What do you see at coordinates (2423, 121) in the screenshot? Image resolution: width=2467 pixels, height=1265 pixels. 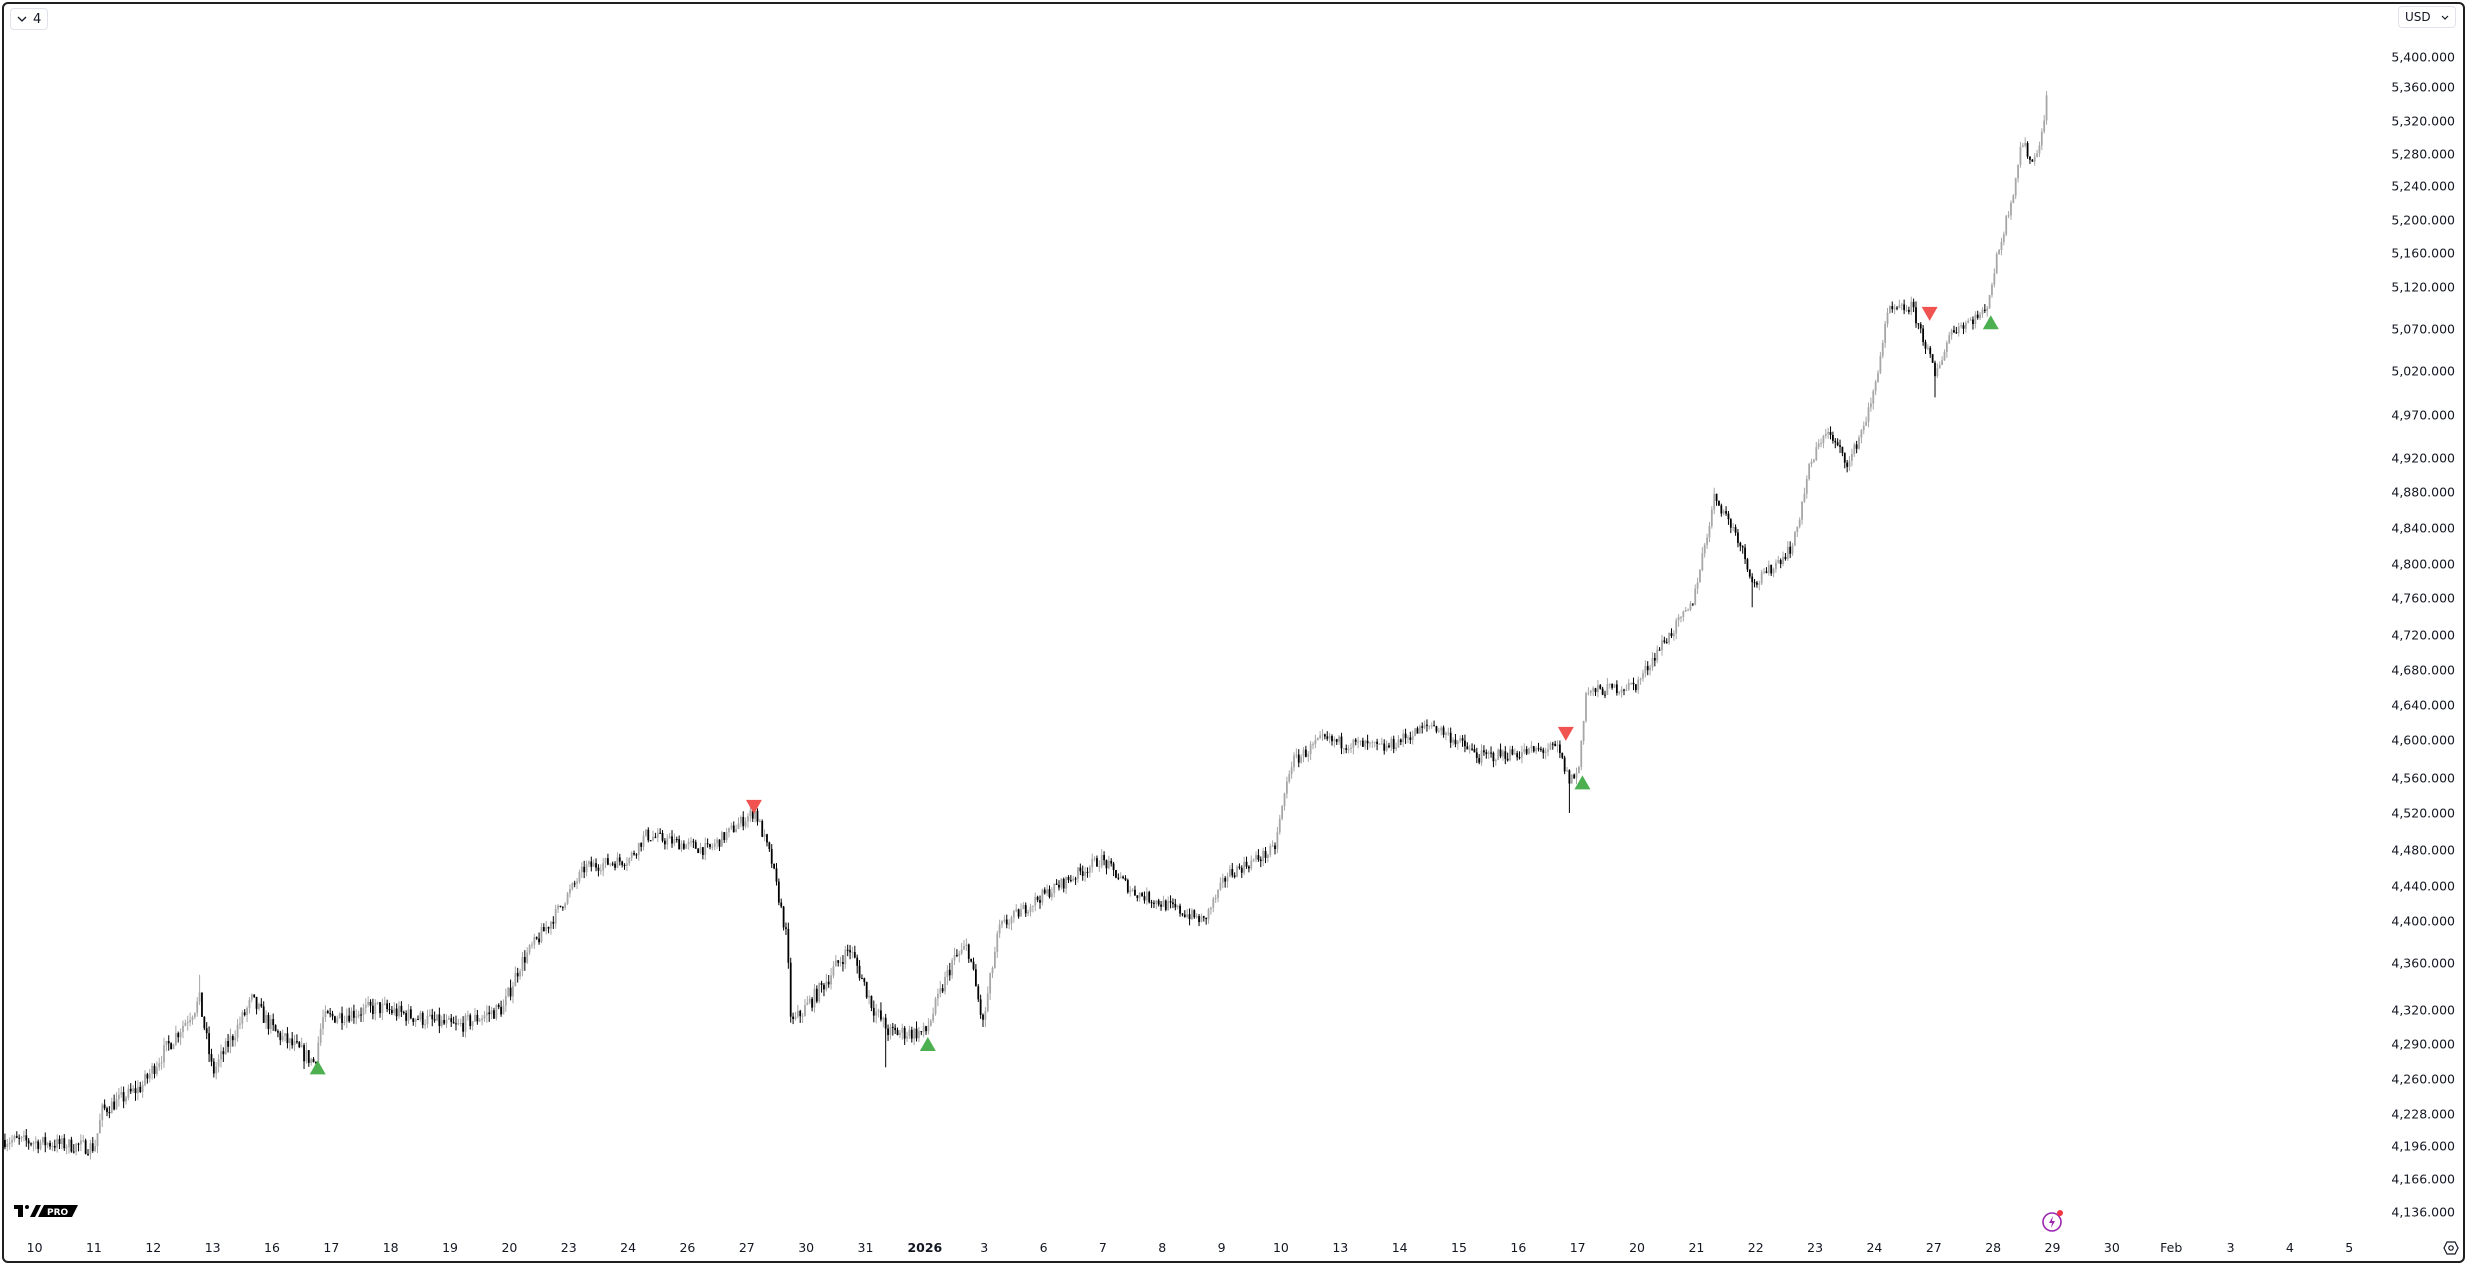 I see `price-axis-label: 5,320.000` at bounding box center [2423, 121].